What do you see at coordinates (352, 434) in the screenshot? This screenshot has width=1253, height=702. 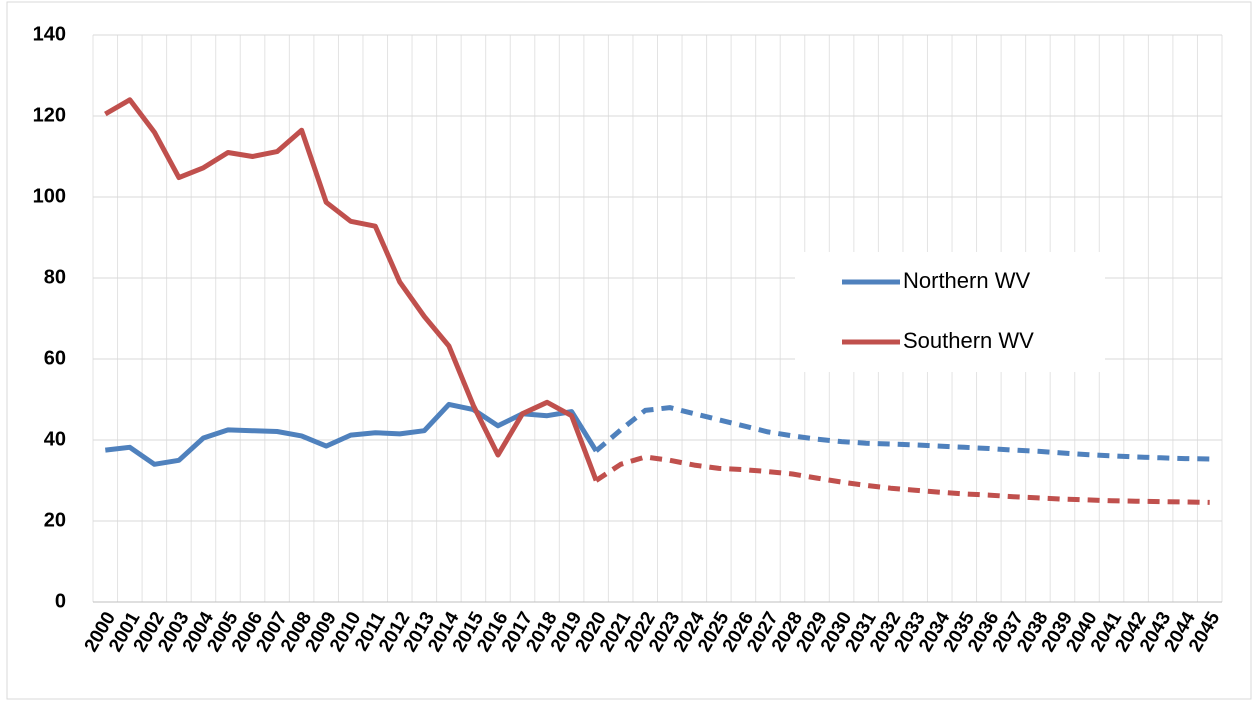 I see `series-line` at bounding box center [352, 434].